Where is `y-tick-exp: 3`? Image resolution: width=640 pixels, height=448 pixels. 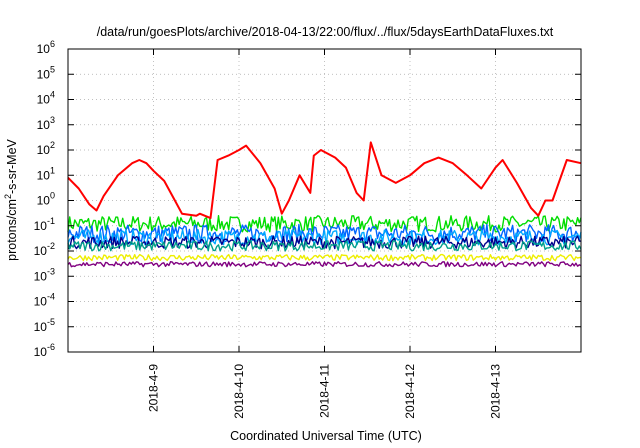 y-tick-exp: 3 is located at coordinates (52, 120).